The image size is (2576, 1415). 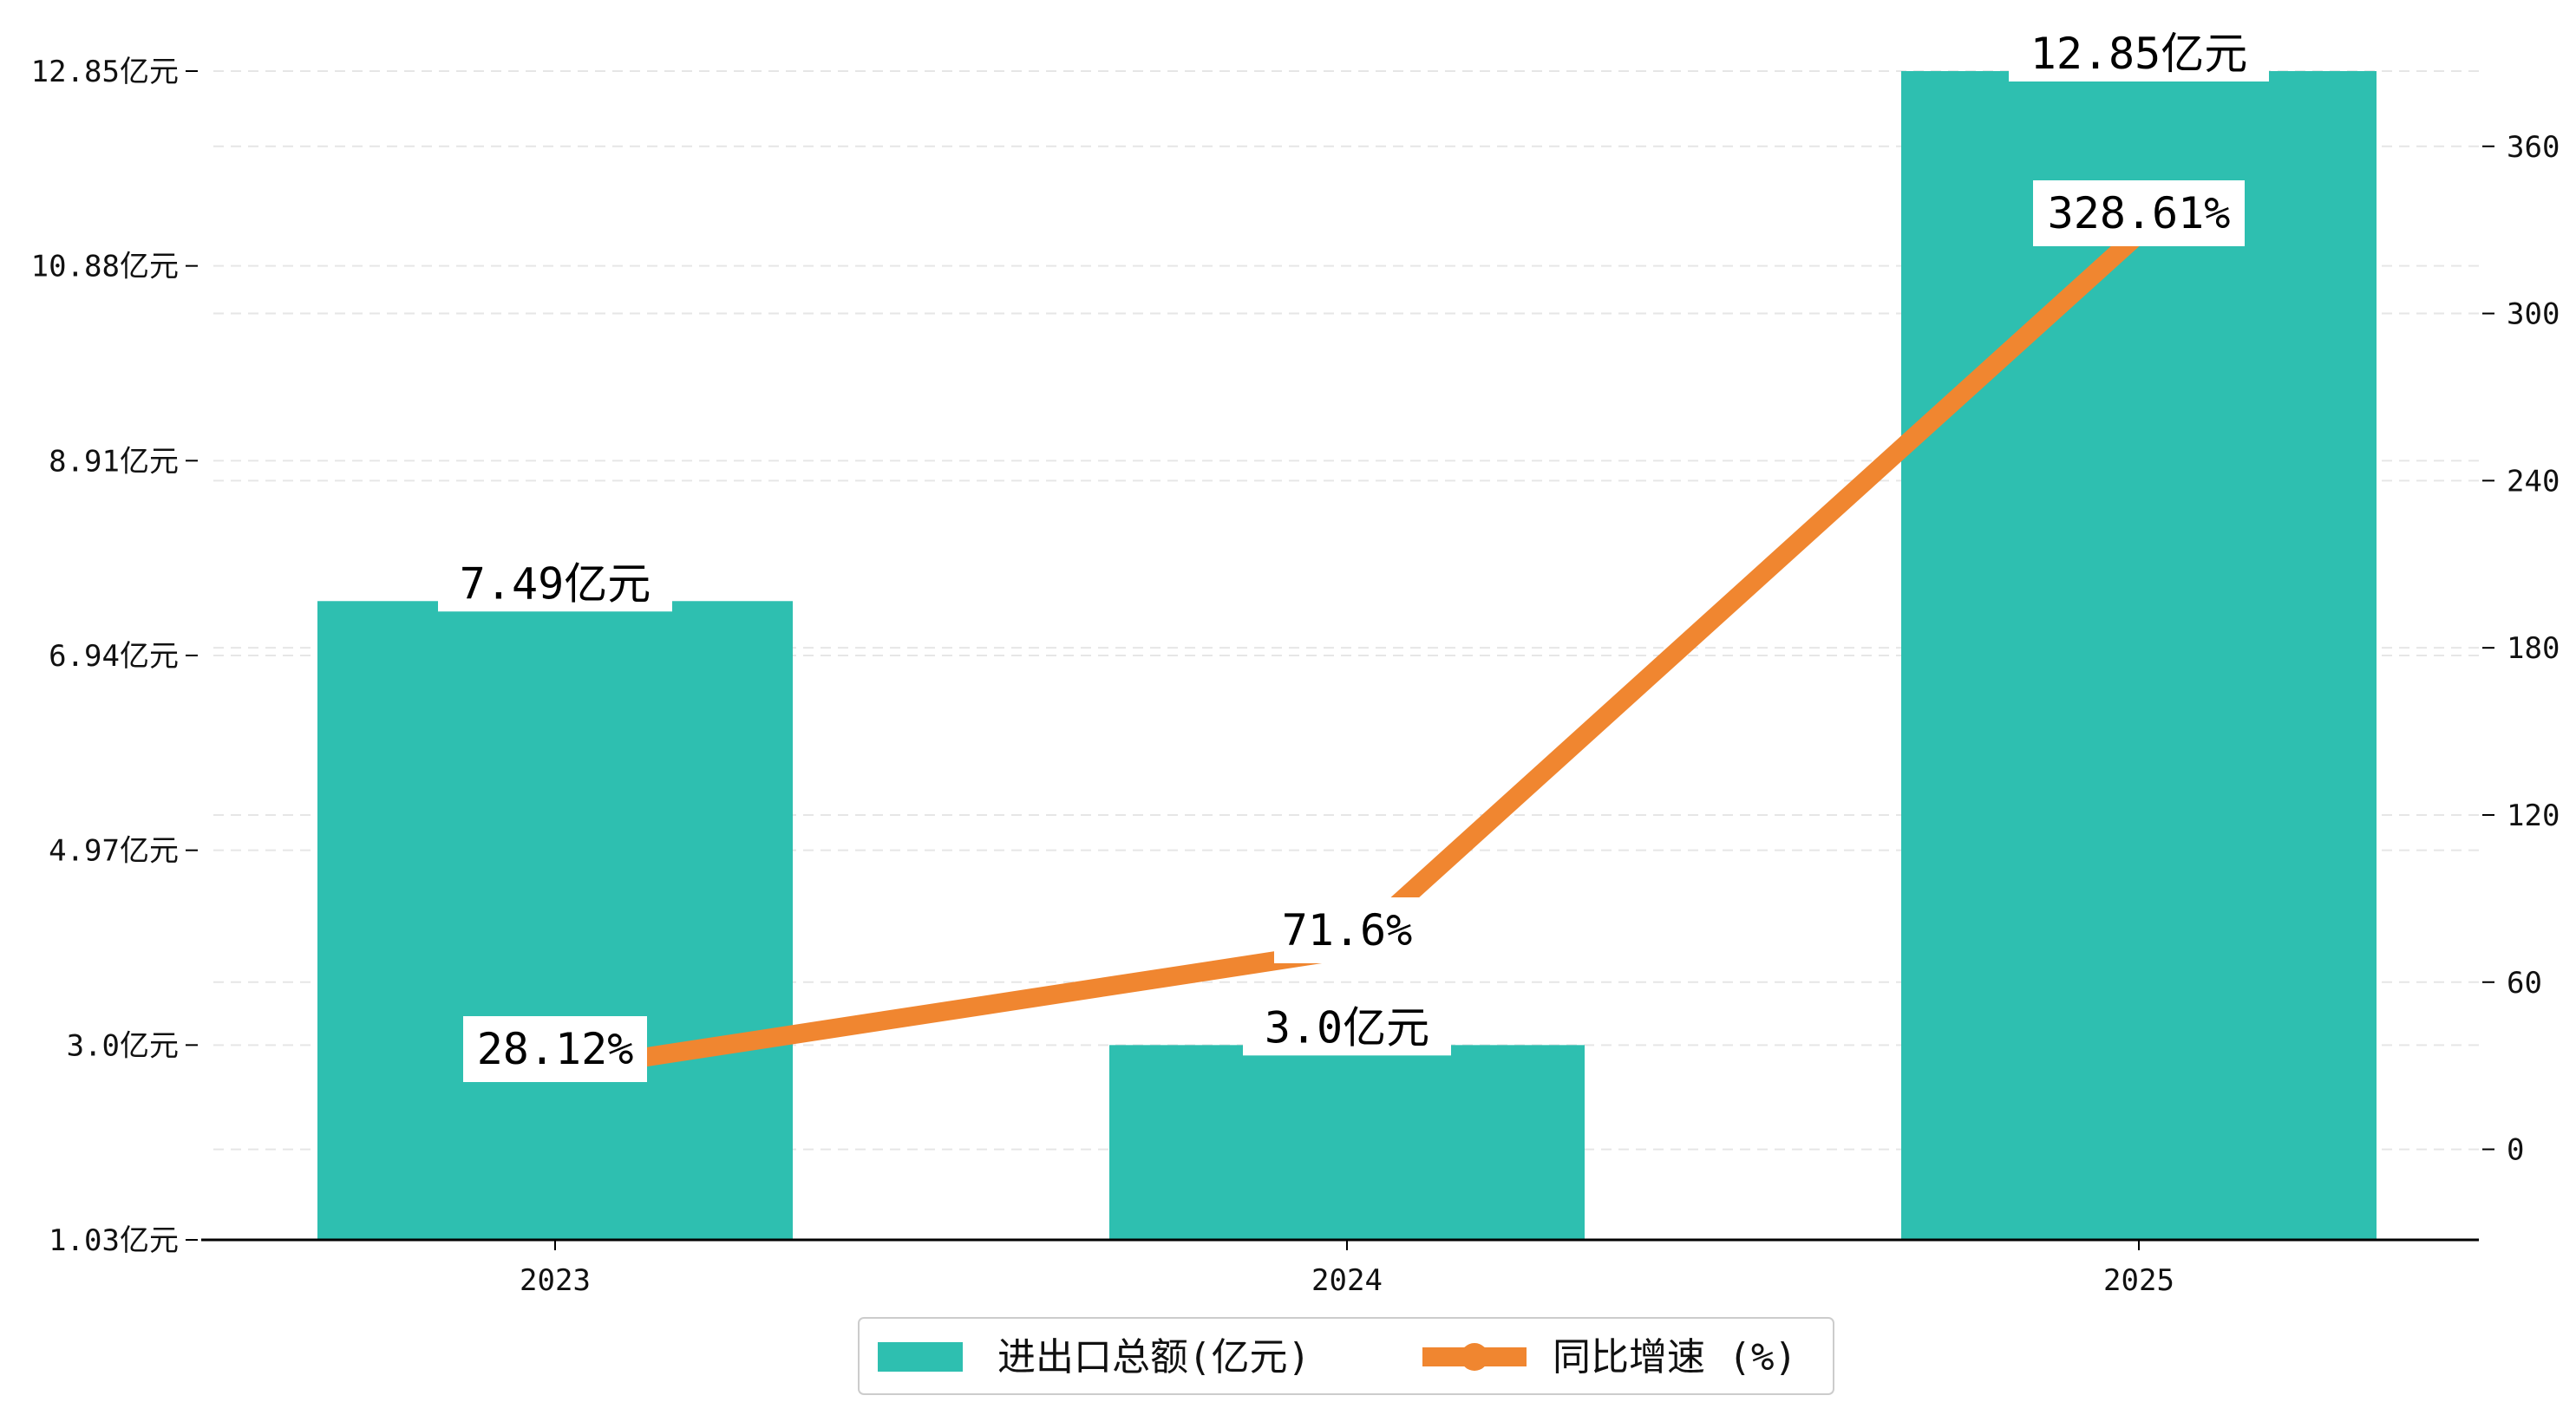 I want to click on line-label-2025: 328.61%, so click(x=2139, y=213).